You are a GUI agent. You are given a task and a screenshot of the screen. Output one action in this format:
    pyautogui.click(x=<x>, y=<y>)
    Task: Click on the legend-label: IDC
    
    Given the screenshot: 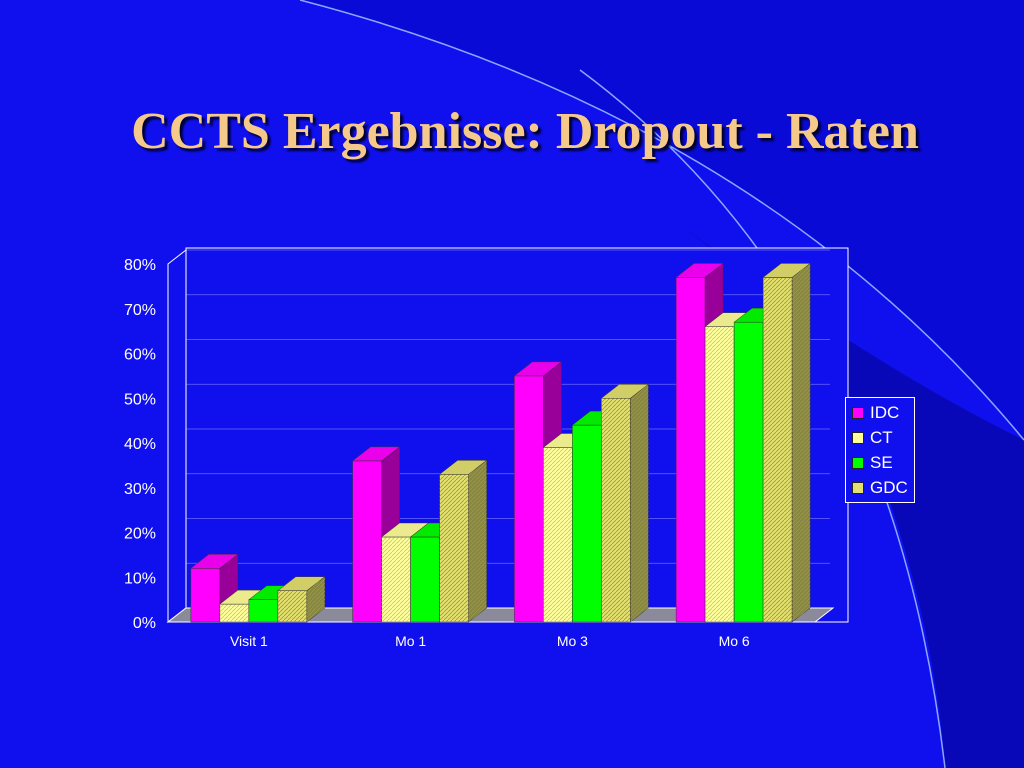 What is the action you would take?
    pyautogui.click(x=885, y=412)
    